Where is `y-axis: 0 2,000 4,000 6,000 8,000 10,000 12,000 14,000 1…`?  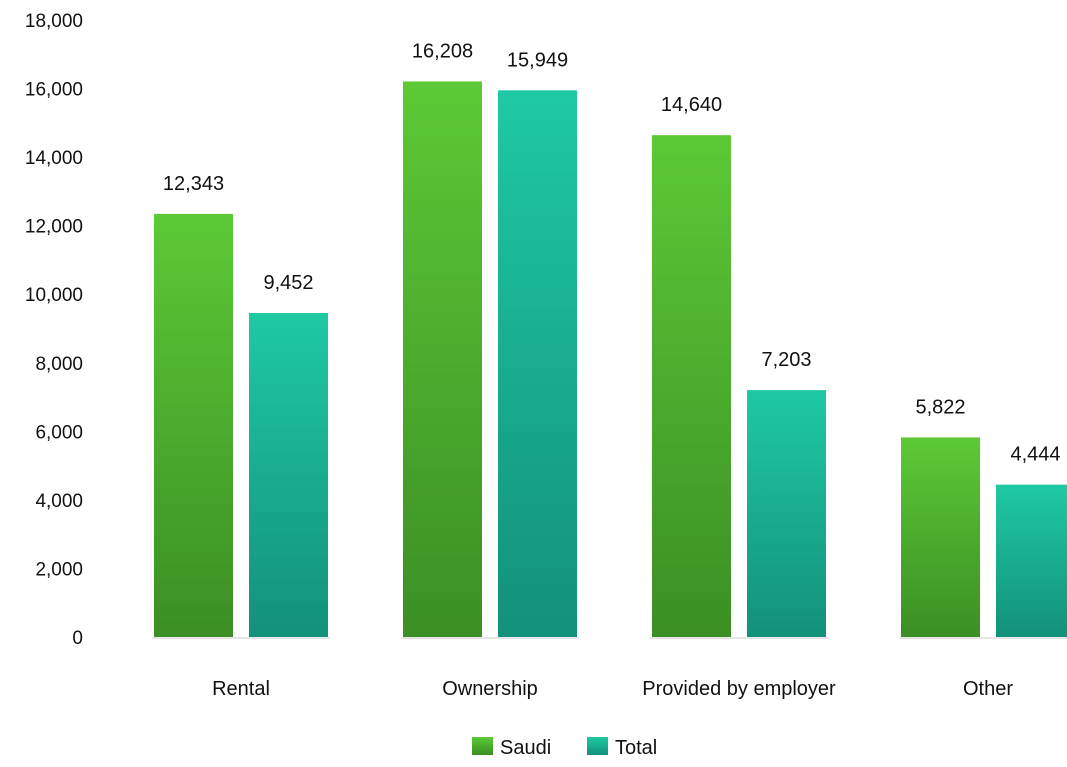
y-axis: 0 2,000 4,000 6,000 8,000 10,000 12,000 14,000 1… is located at coordinates (54, 330).